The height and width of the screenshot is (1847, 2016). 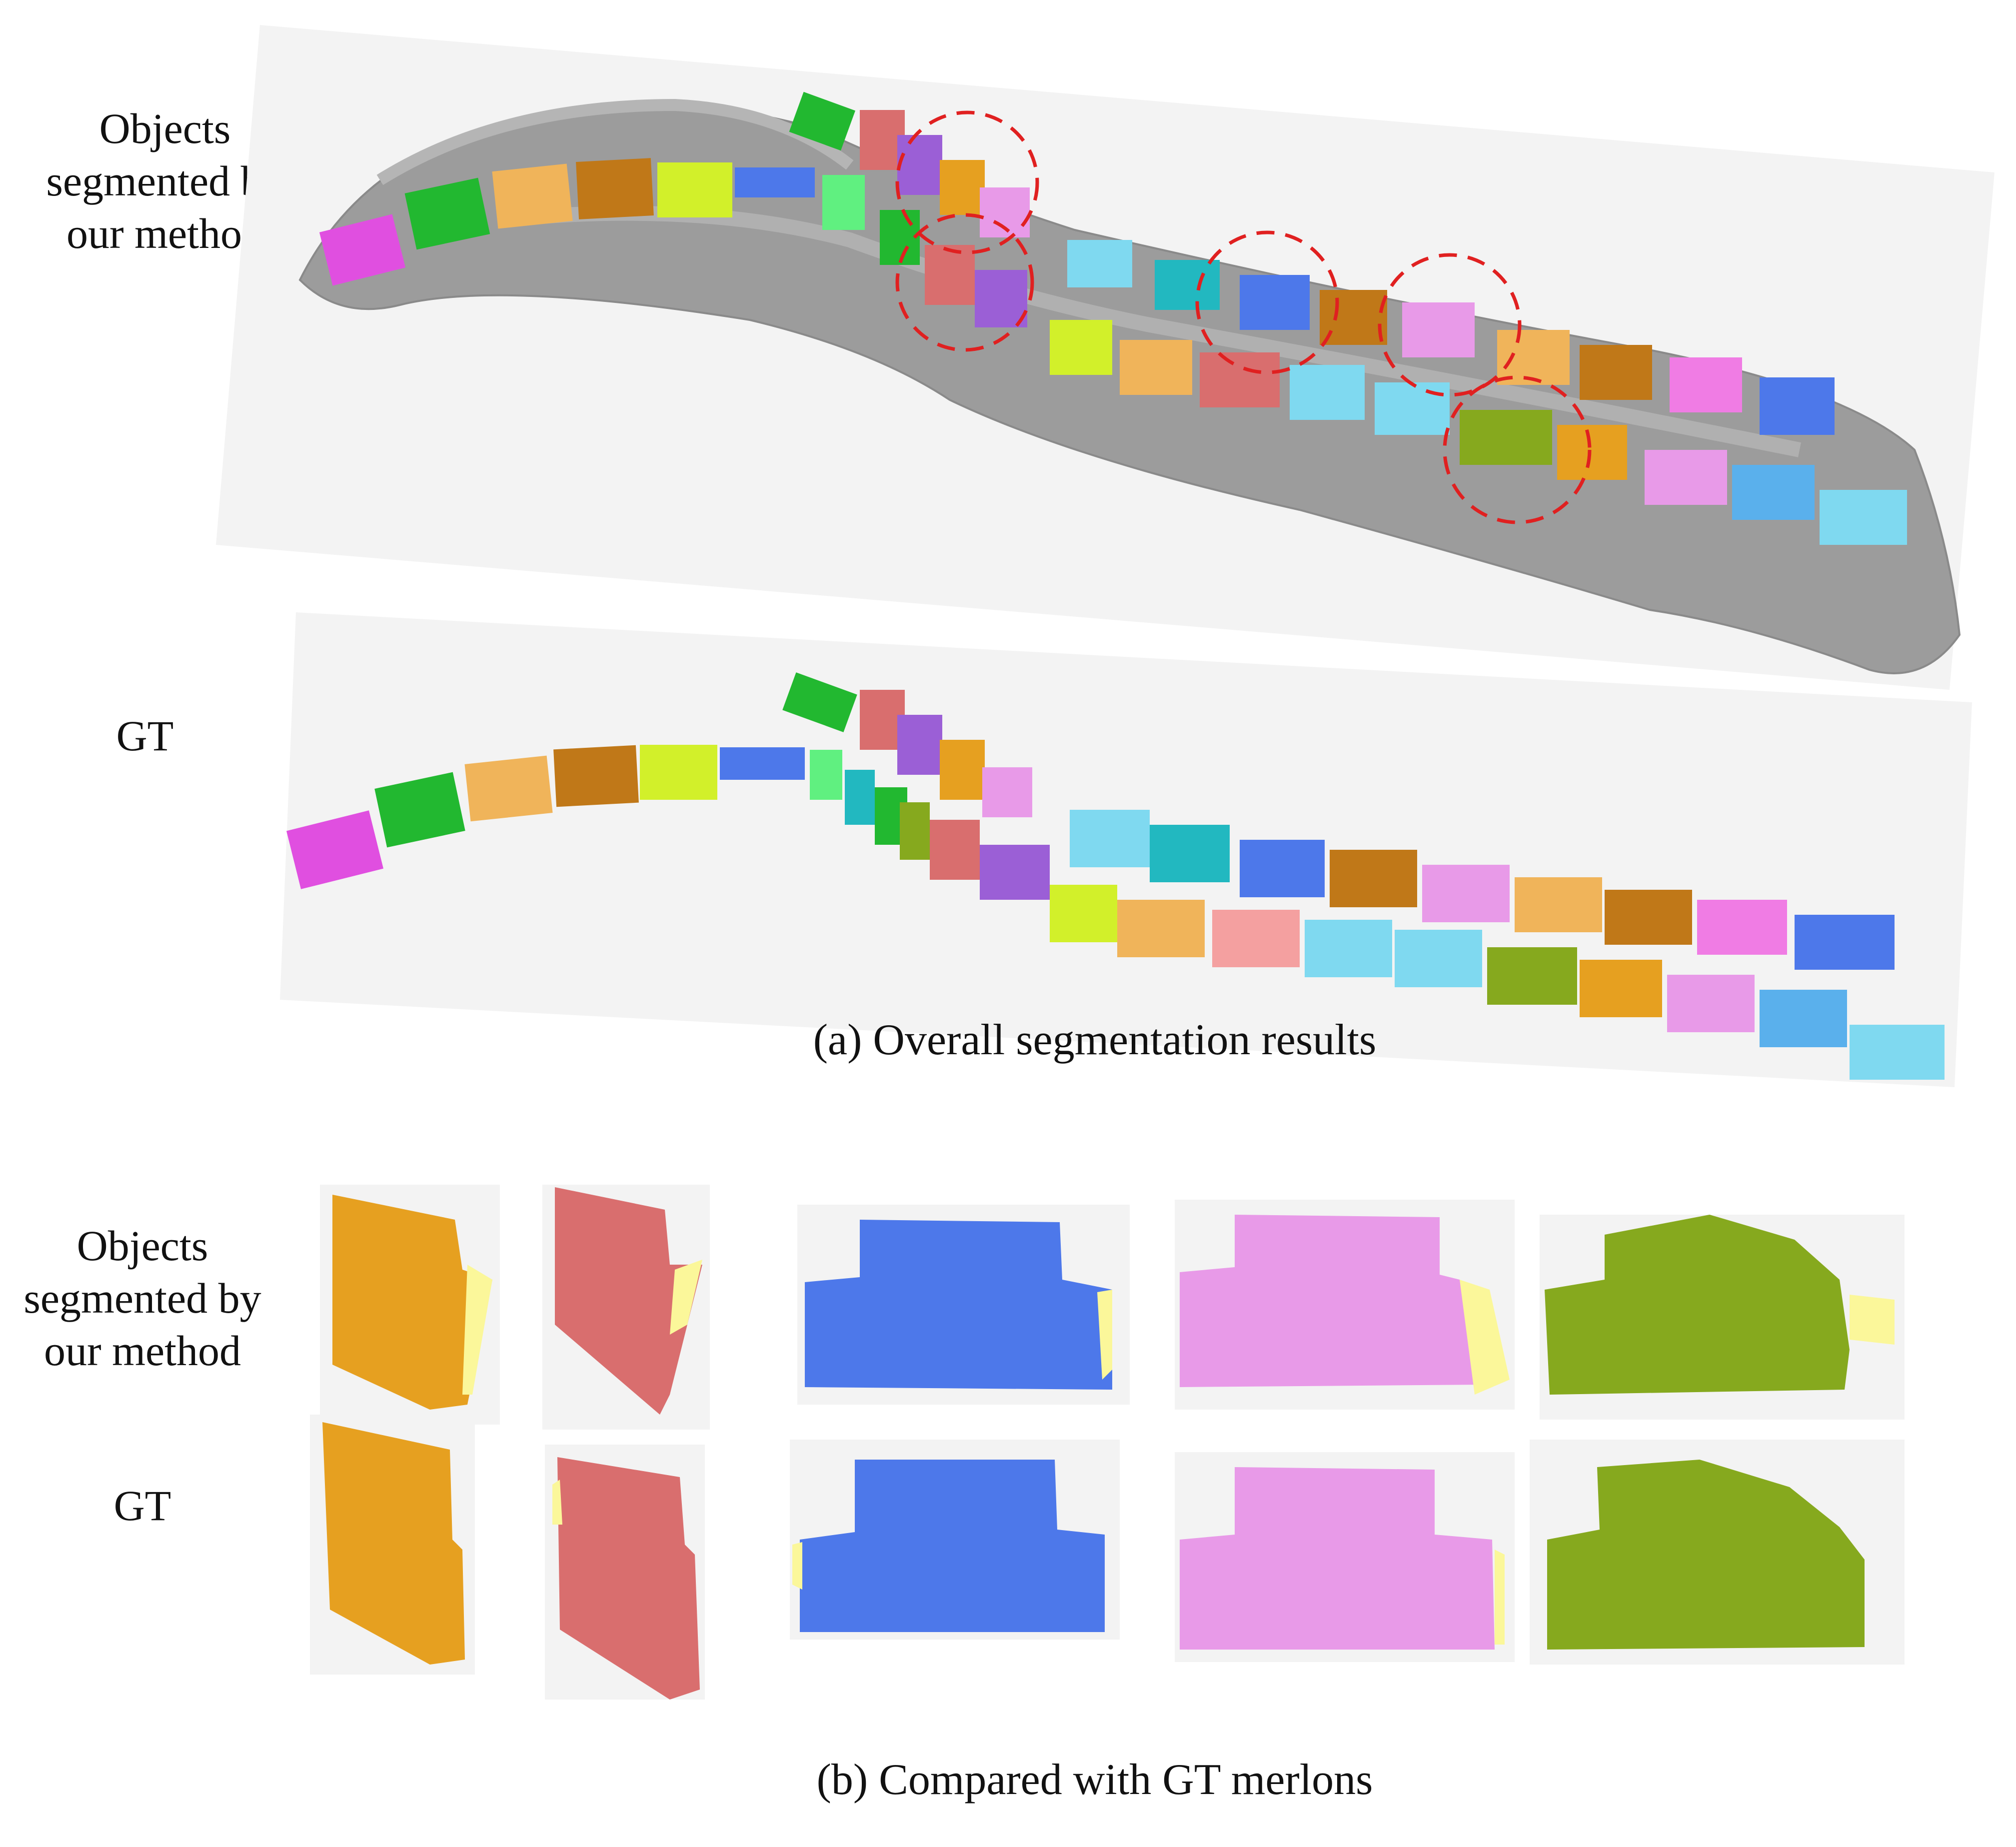 I want to click on row-label-gt-a: GT, so click(x=145, y=736).